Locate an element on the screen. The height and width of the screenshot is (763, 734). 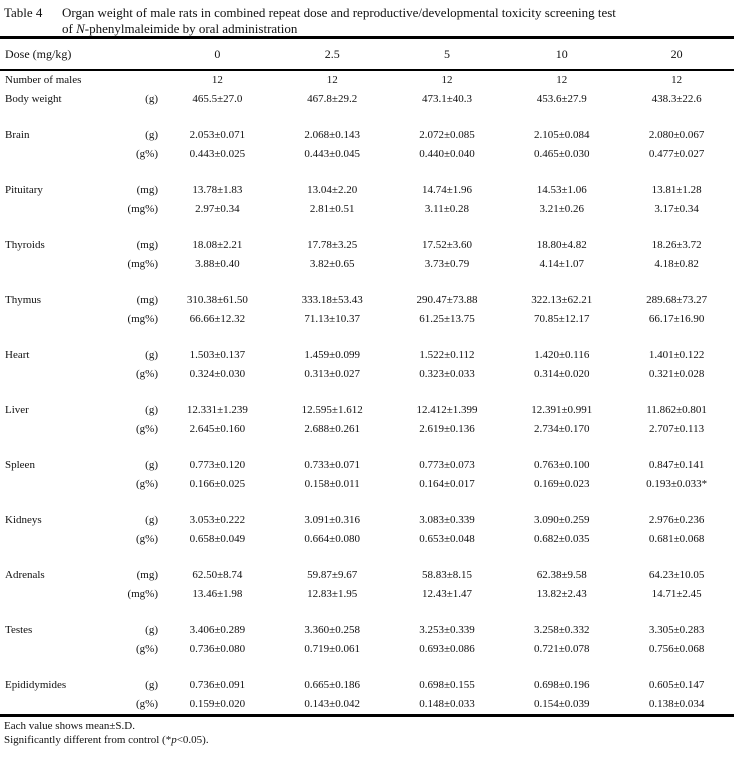
value-cell: 0.681±0.068 is located at coordinates (676, 539).